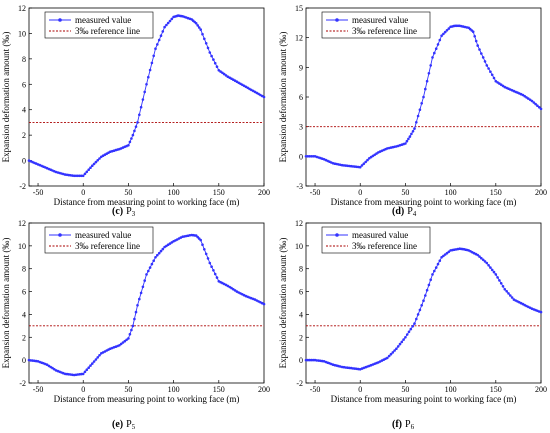 The height and width of the screenshot is (433, 550). Describe the element at coordinates (403, 425) in the screenshot. I see `panel-caption: (f) P6` at that location.